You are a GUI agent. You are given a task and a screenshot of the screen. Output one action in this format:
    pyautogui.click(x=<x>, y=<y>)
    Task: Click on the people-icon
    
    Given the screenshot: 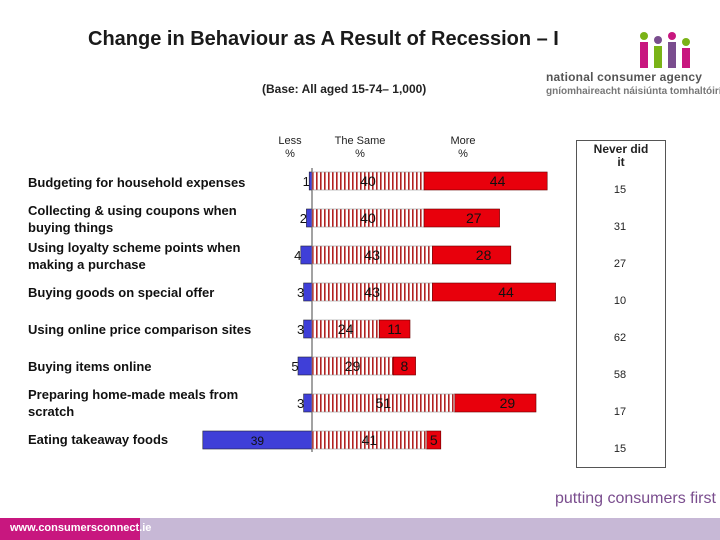 What is the action you would take?
    pyautogui.click(x=665, y=50)
    